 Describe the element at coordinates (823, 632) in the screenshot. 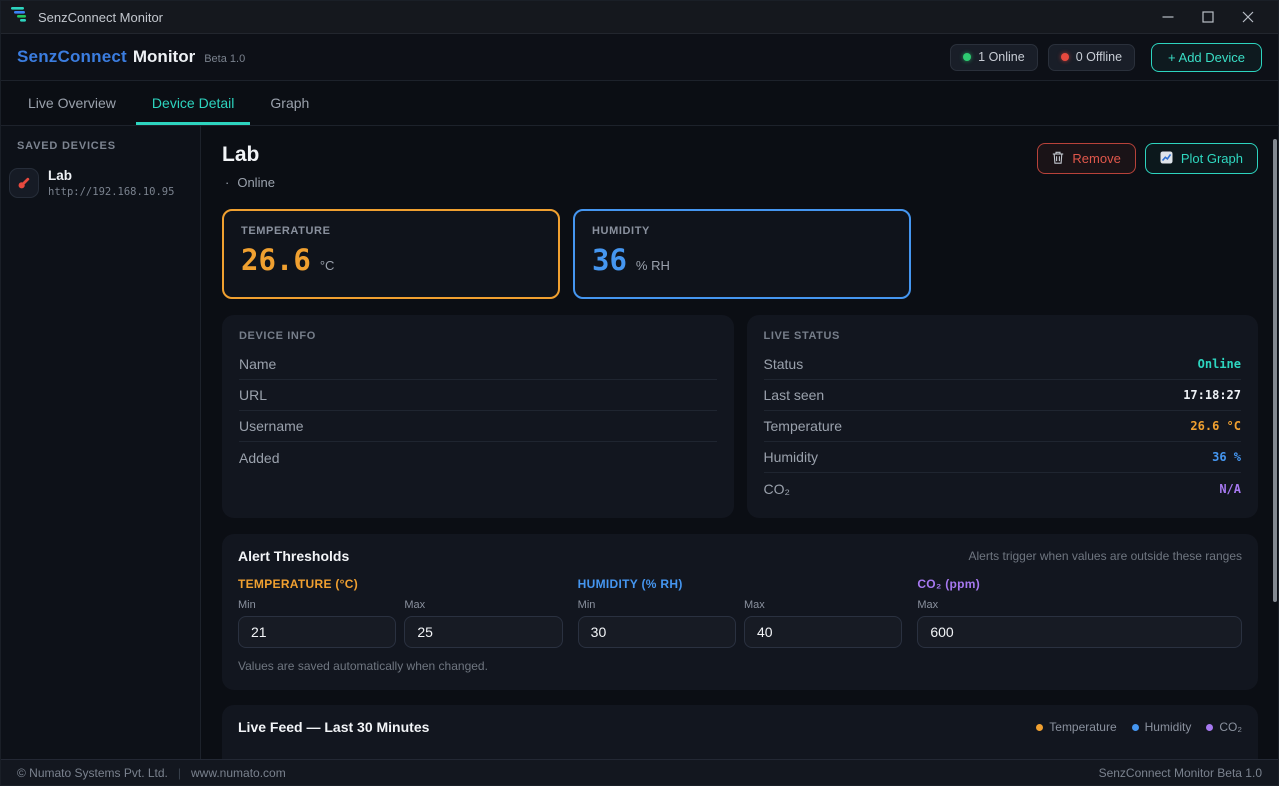

I see `humidity-max-input` at that location.